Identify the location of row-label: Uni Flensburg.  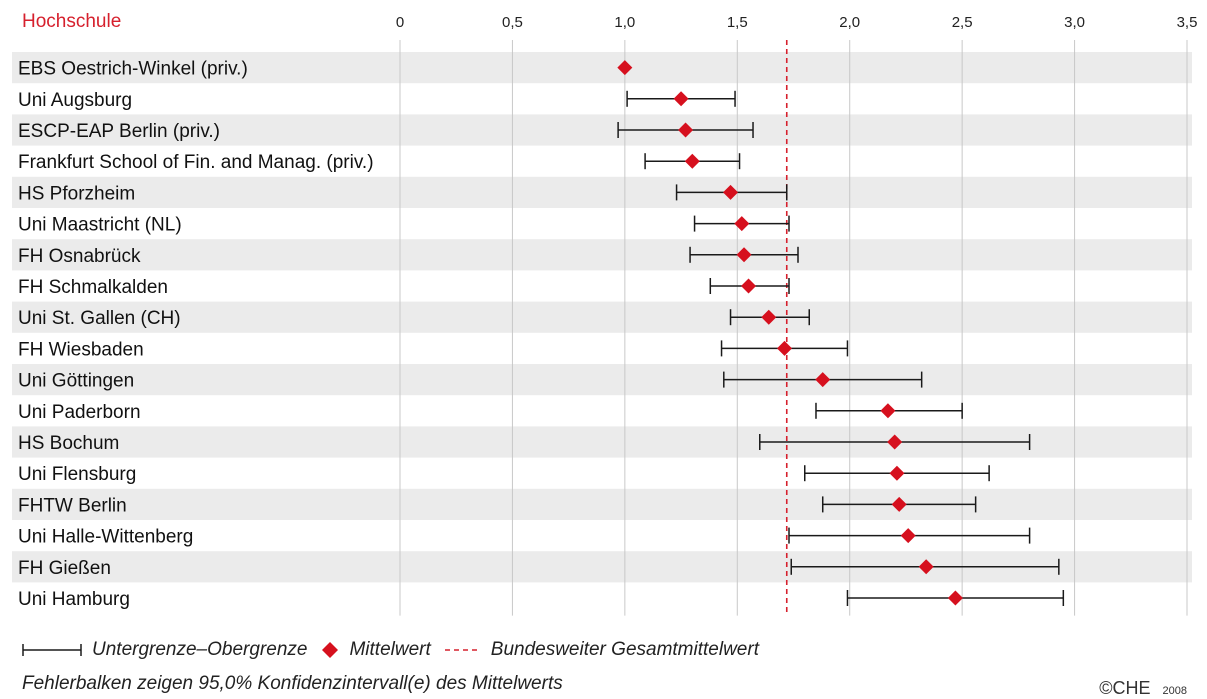
(77, 474).